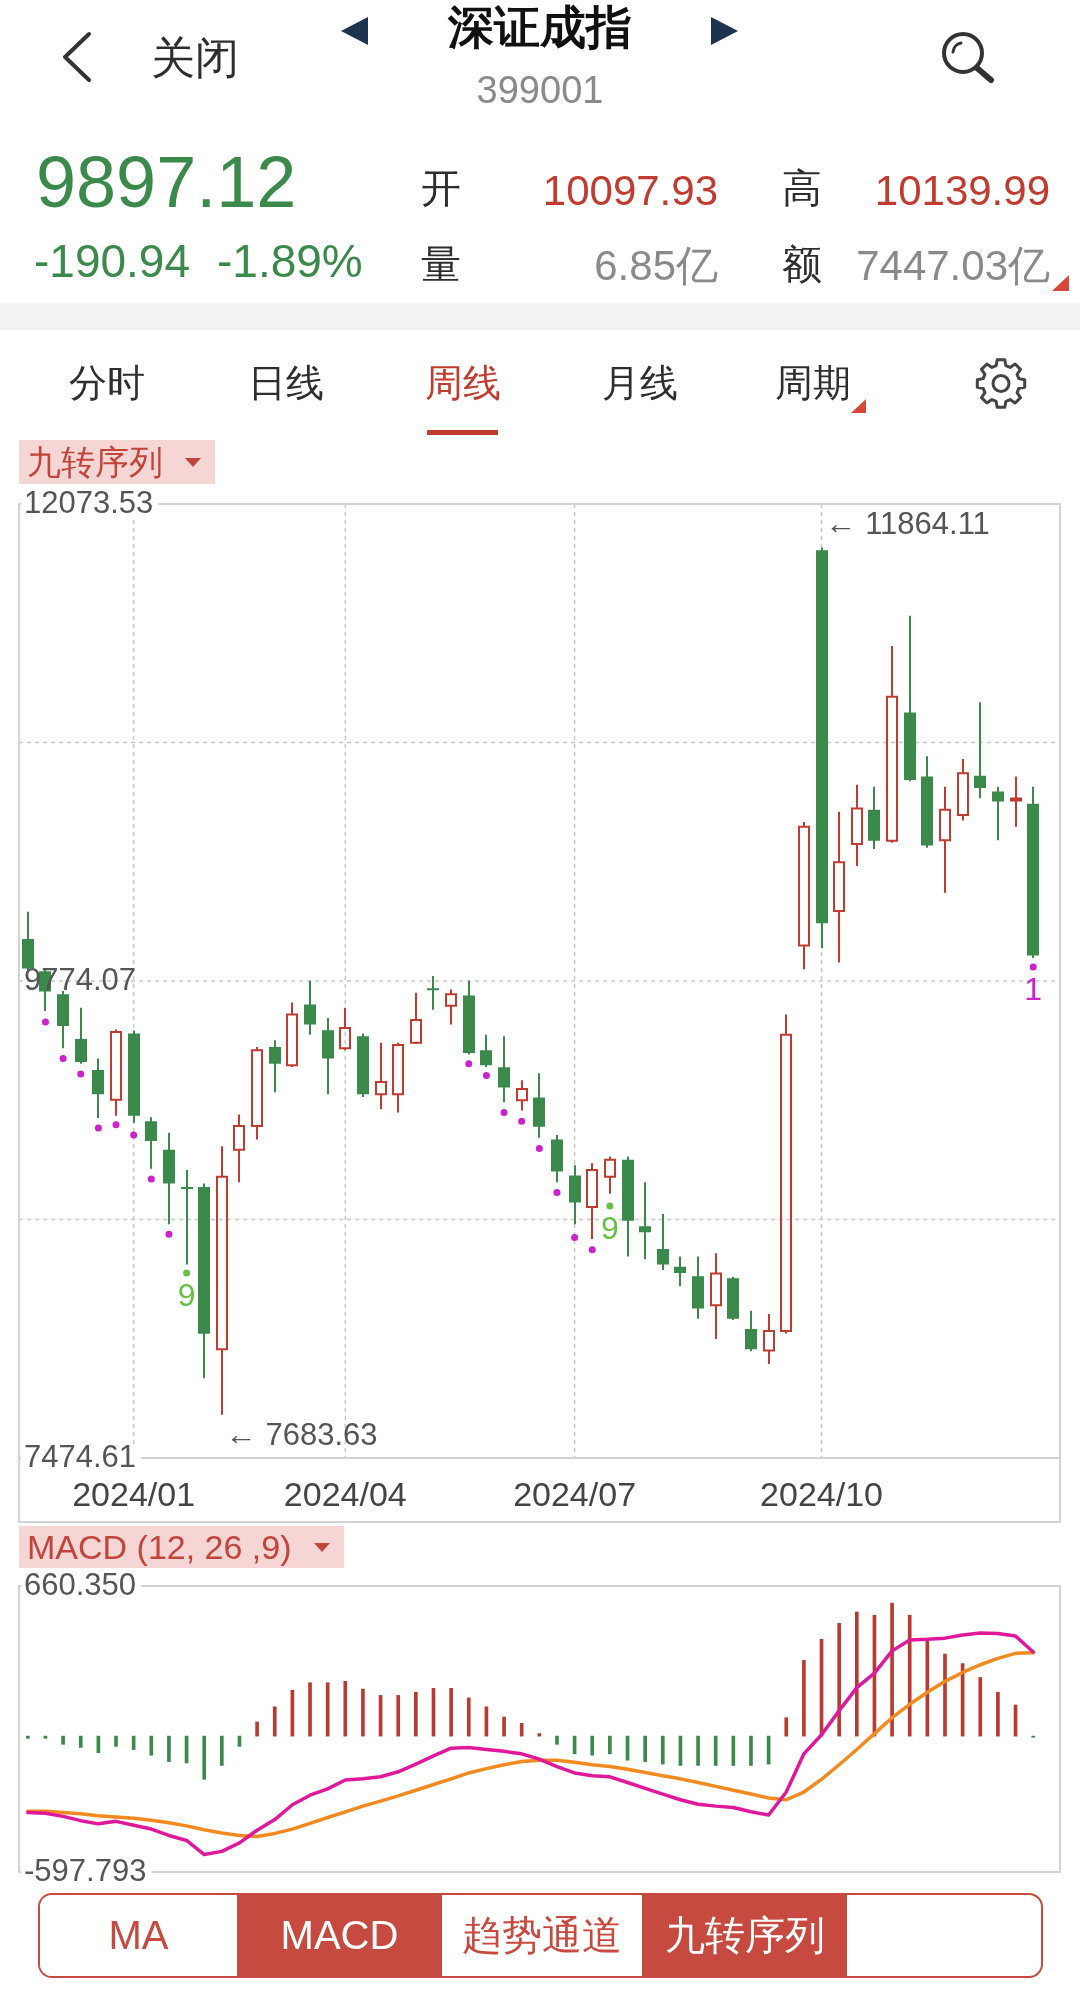  What do you see at coordinates (301, 1434) in the screenshot?
I see `annotation: ← 7683.63` at bounding box center [301, 1434].